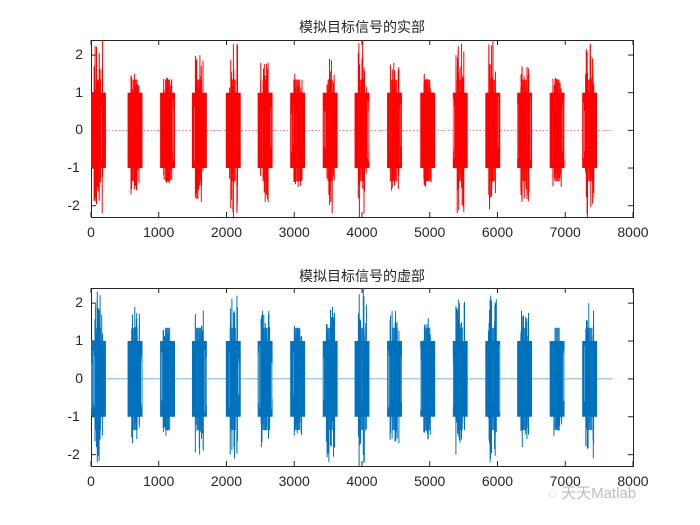 The height and width of the screenshot is (525, 700). Describe the element at coordinates (362, 277) in the screenshot. I see `bottom-chart-title: 模拟目标信号的虚部` at that location.